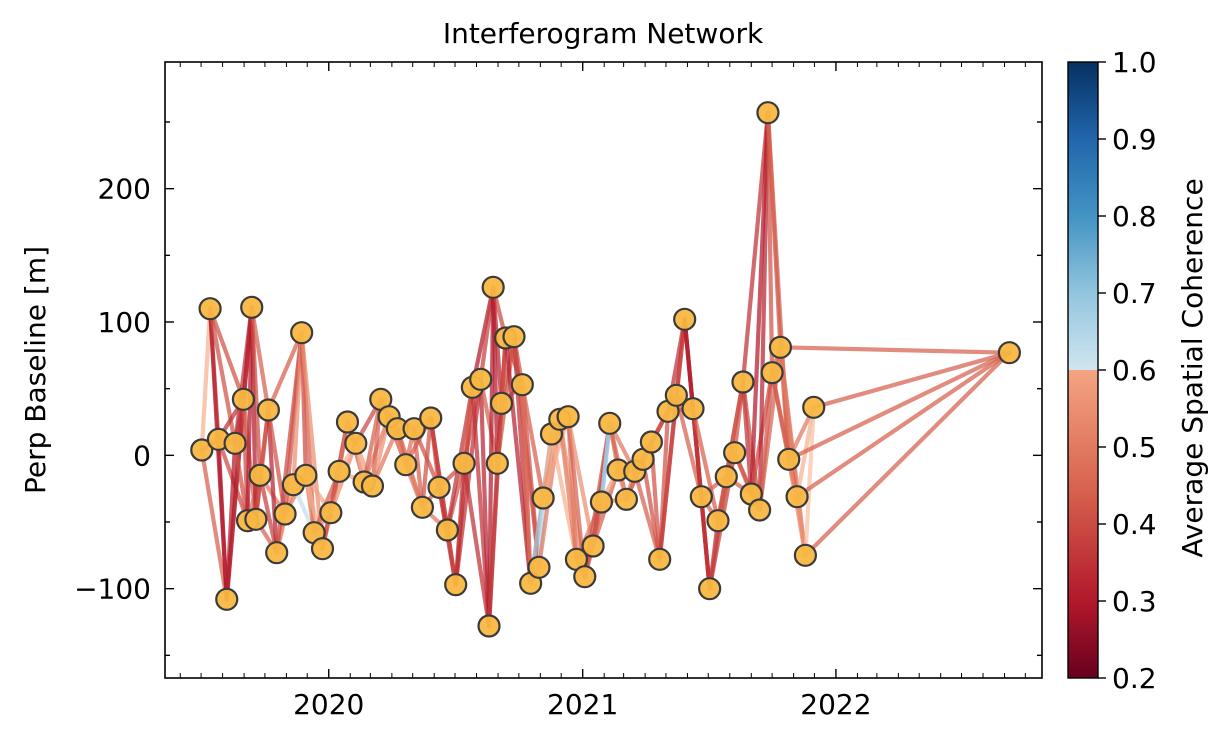 Image resolution: width=1231 pixels, height=741 pixels. I want to click on colorbar-tick-label: 1.0, so click(1134, 62).